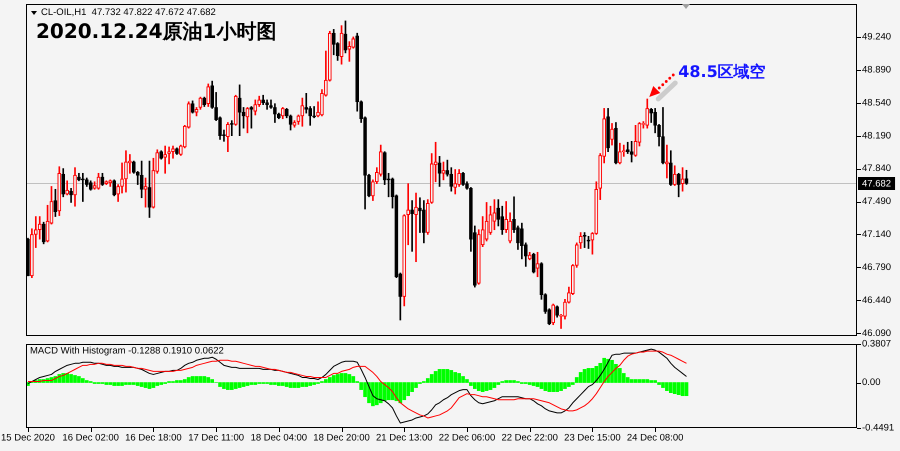  Describe the element at coordinates (877, 267) in the screenshot. I see `y-tick-label: 46.790` at that location.